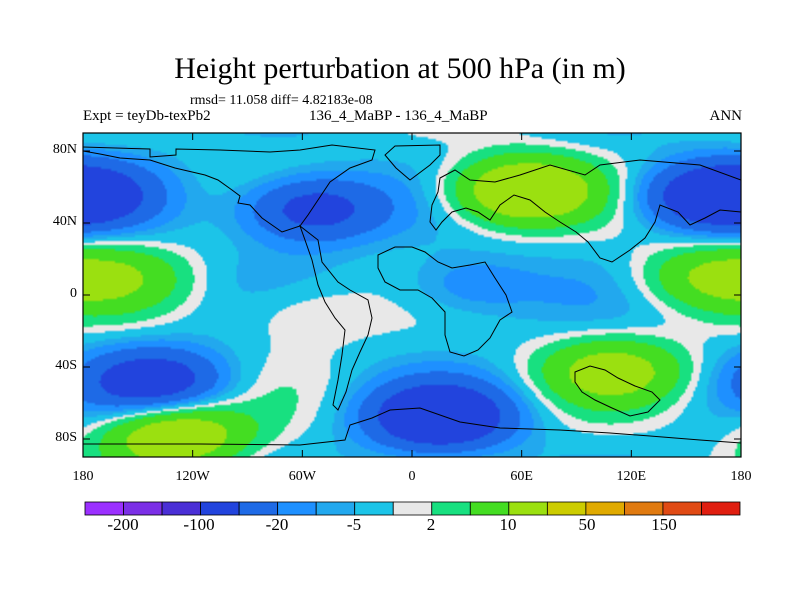 Image resolution: width=800 pixels, height=600 pixels. I want to click on colorbar-label: -100, so click(199, 524).